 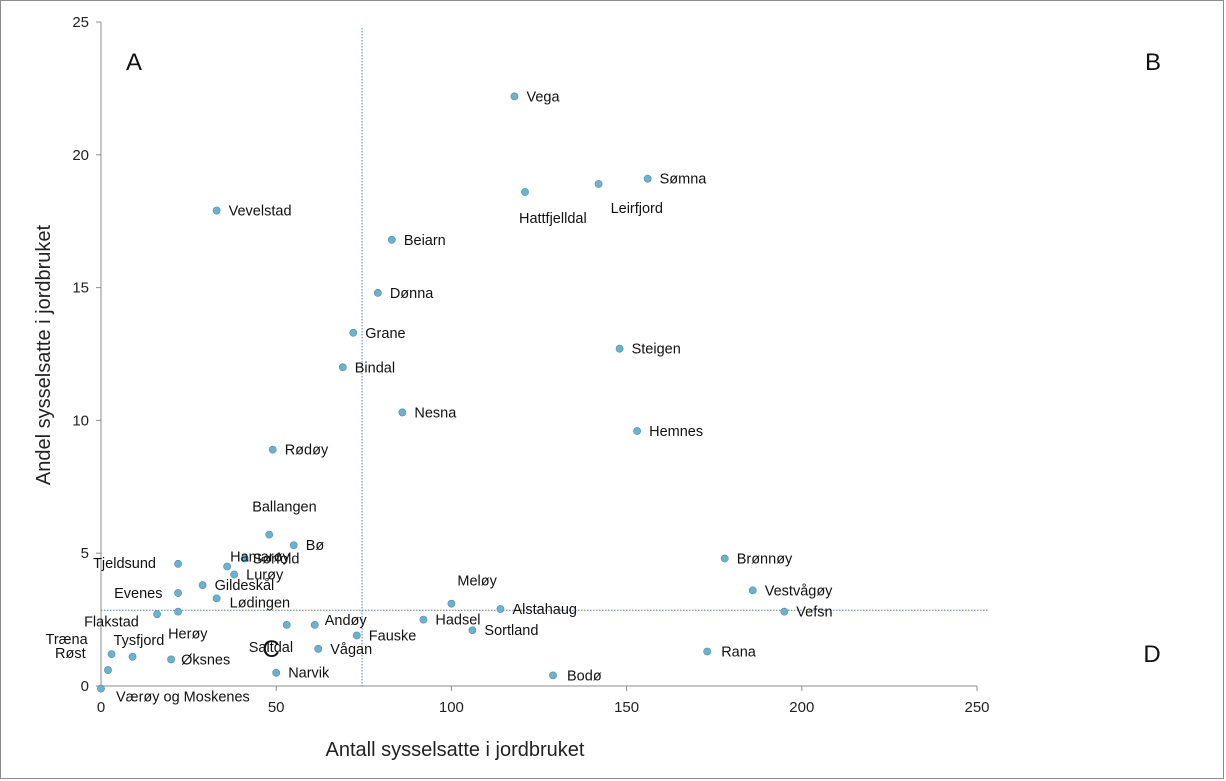 I want to click on data-point-tysfjord, so click(x=132, y=656).